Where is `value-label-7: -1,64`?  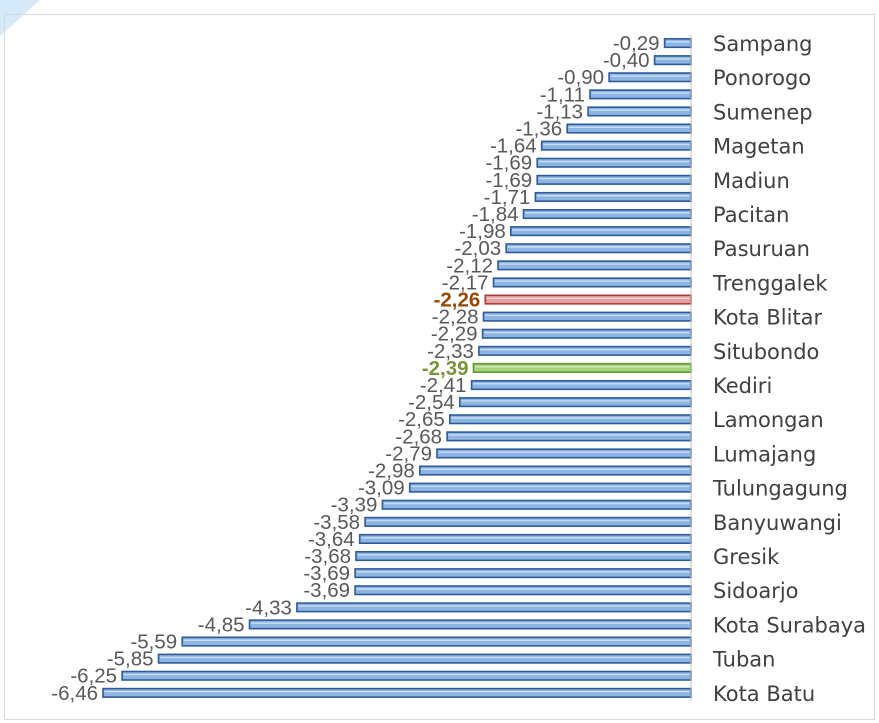
value-label-7: -1,64 is located at coordinates (513, 146).